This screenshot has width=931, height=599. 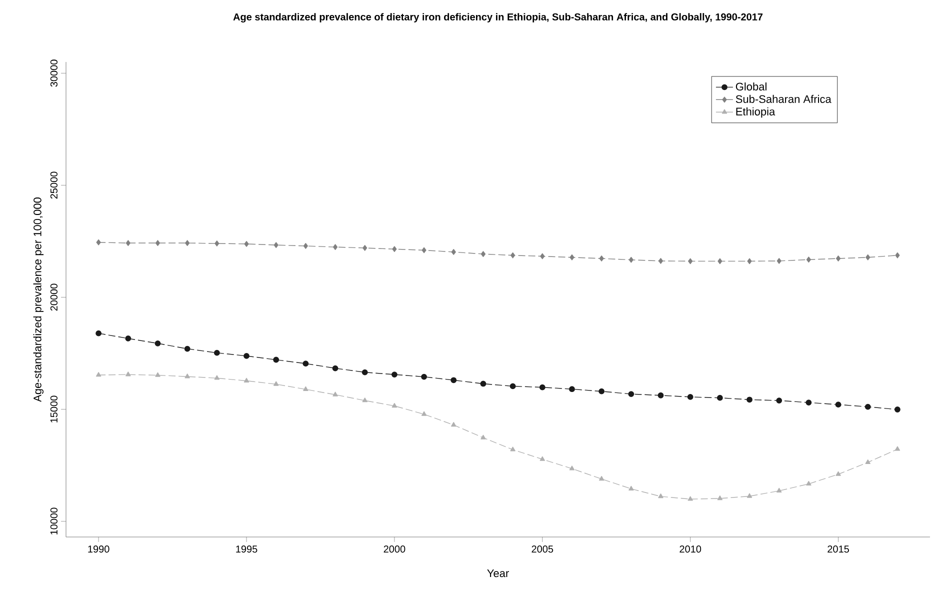 What do you see at coordinates (54, 185) in the screenshot?
I see `y-tick-label: 25000` at bounding box center [54, 185].